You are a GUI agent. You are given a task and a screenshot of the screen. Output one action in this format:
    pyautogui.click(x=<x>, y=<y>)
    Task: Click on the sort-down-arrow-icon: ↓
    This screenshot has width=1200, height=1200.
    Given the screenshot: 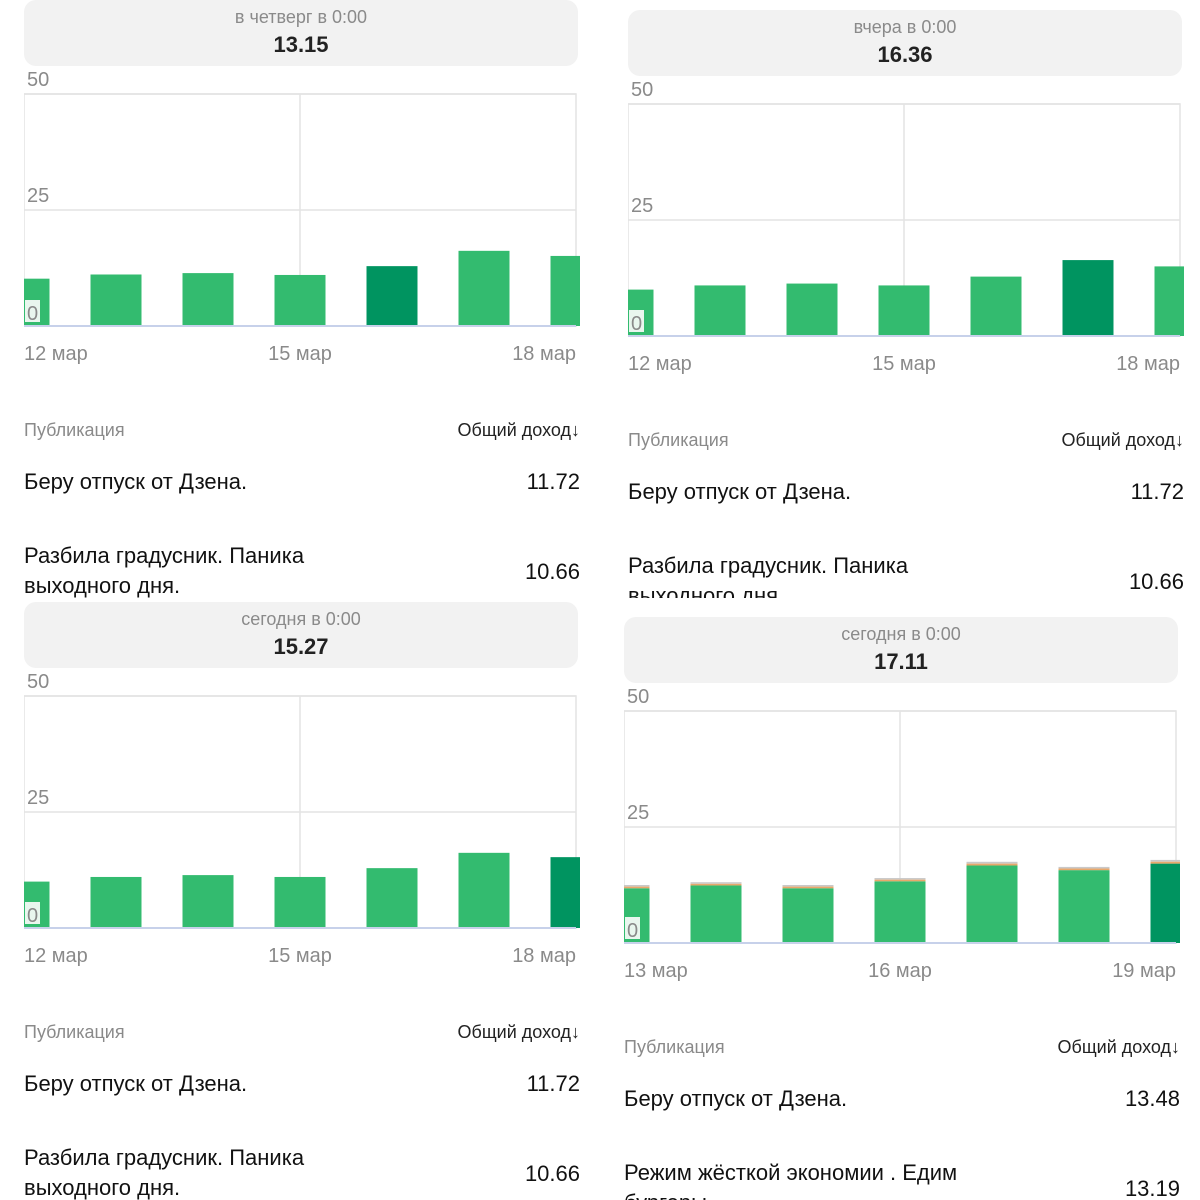 What is the action you would take?
    pyautogui.click(x=1175, y=1047)
    